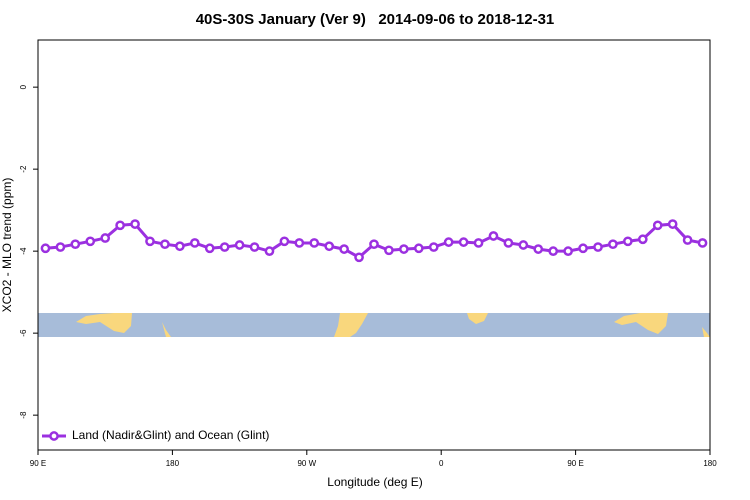 The height and width of the screenshot is (500, 750). What do you see at coordinates (54, 436) in the screenshot?
I see `legend-marker` at bounding box center [54, 436].